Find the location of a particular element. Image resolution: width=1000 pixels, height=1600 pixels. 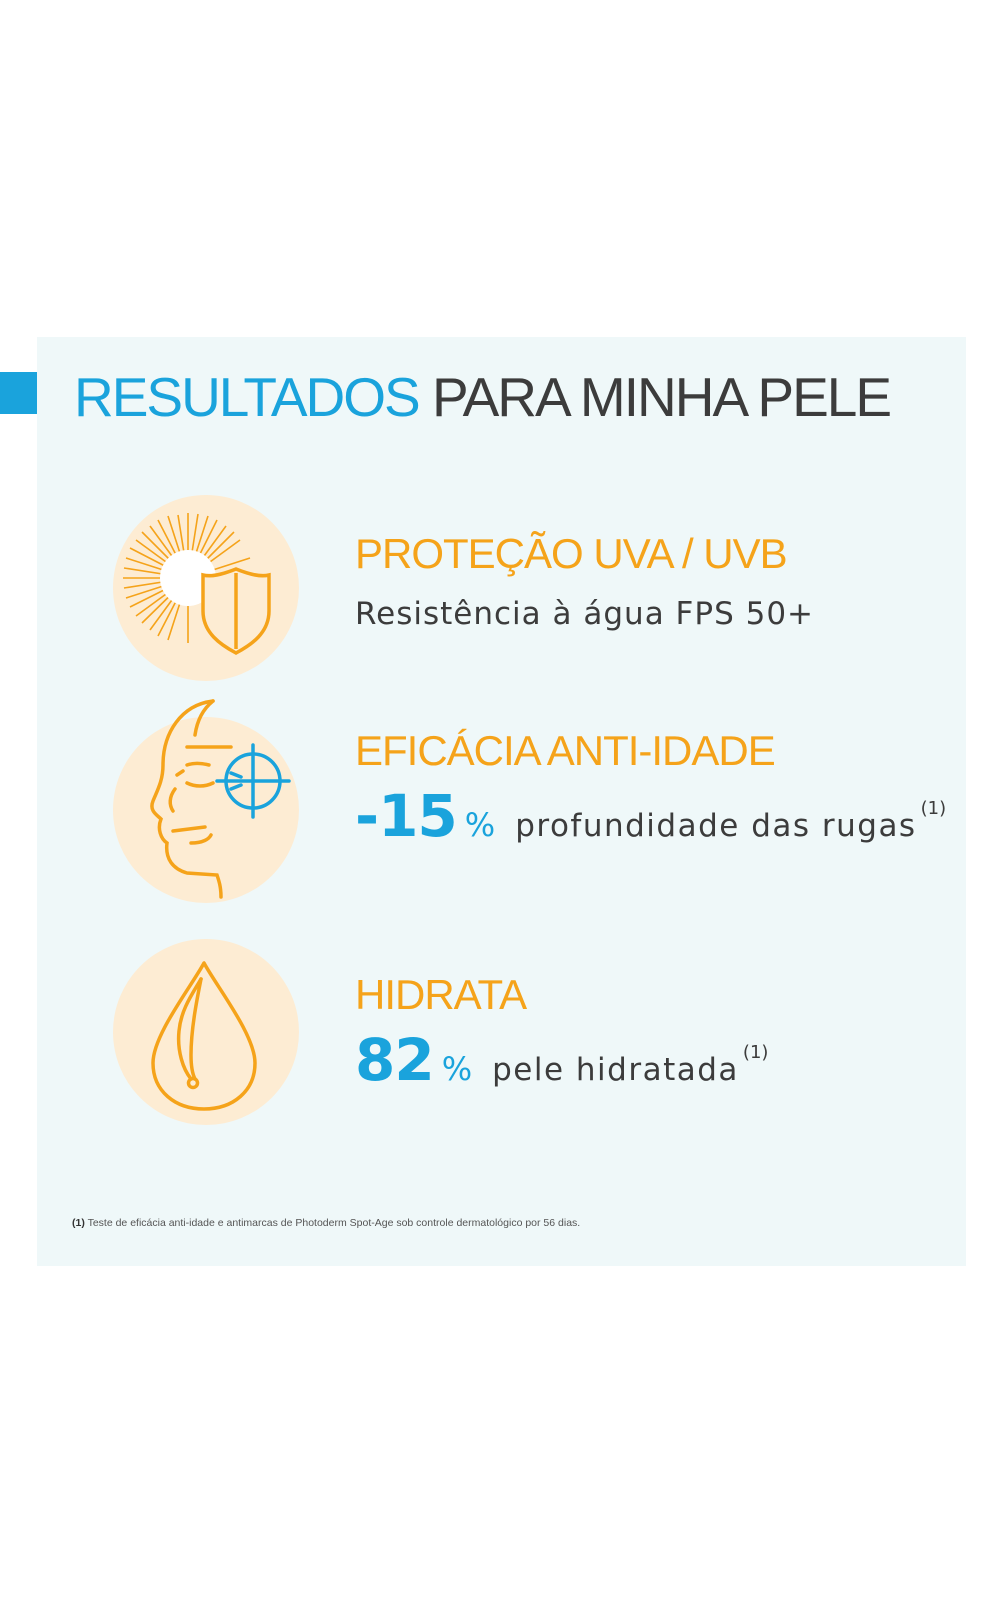

accent-bar is located at coordinates (18, 393).